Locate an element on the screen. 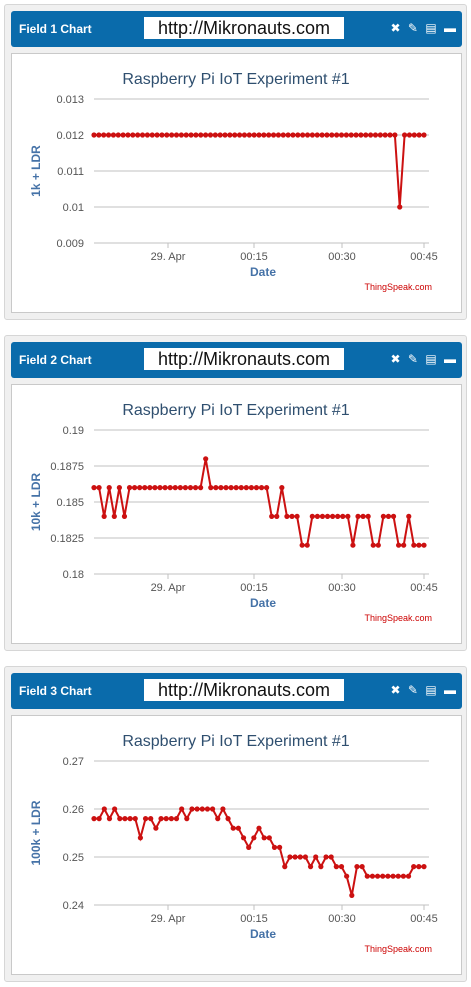 The width and height of the screenshot is (471, 987). x-tick-label: 00:15 is located at coordinates (254, 588).